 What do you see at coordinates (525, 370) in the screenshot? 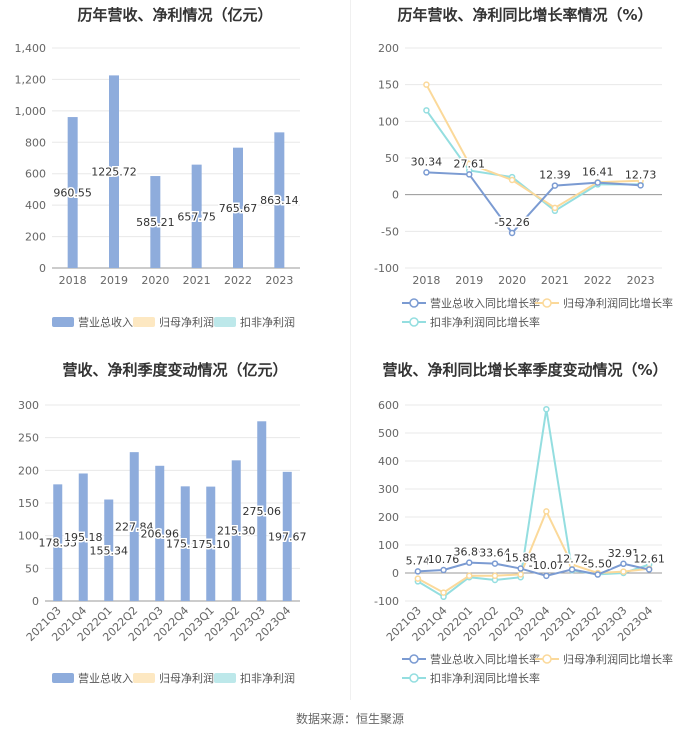
I see `chart-title: 营收、净利同比增长率季度变动情况（%）` at bounding box center [525, 370].